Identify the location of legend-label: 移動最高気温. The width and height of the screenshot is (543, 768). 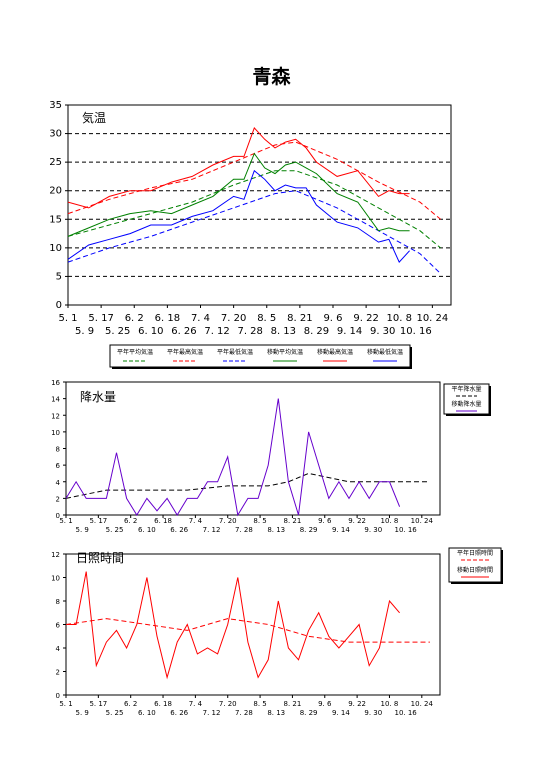
(335, 352).